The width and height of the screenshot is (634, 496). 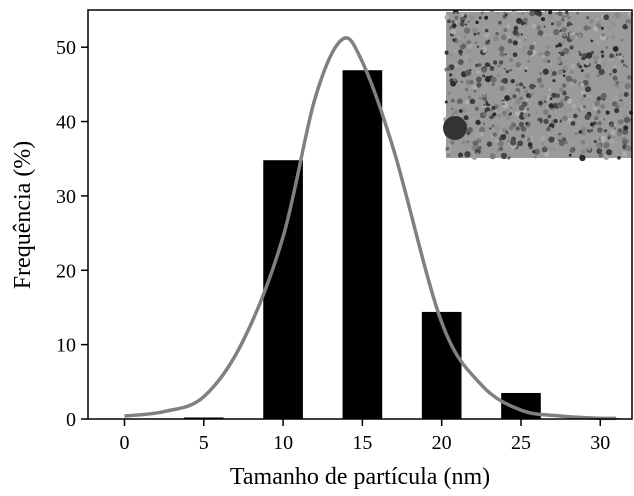 What do you see at coordinates (66, 271) in the screenshot?
I see `y-tick-label: 20` at bounding box center [66, 271].